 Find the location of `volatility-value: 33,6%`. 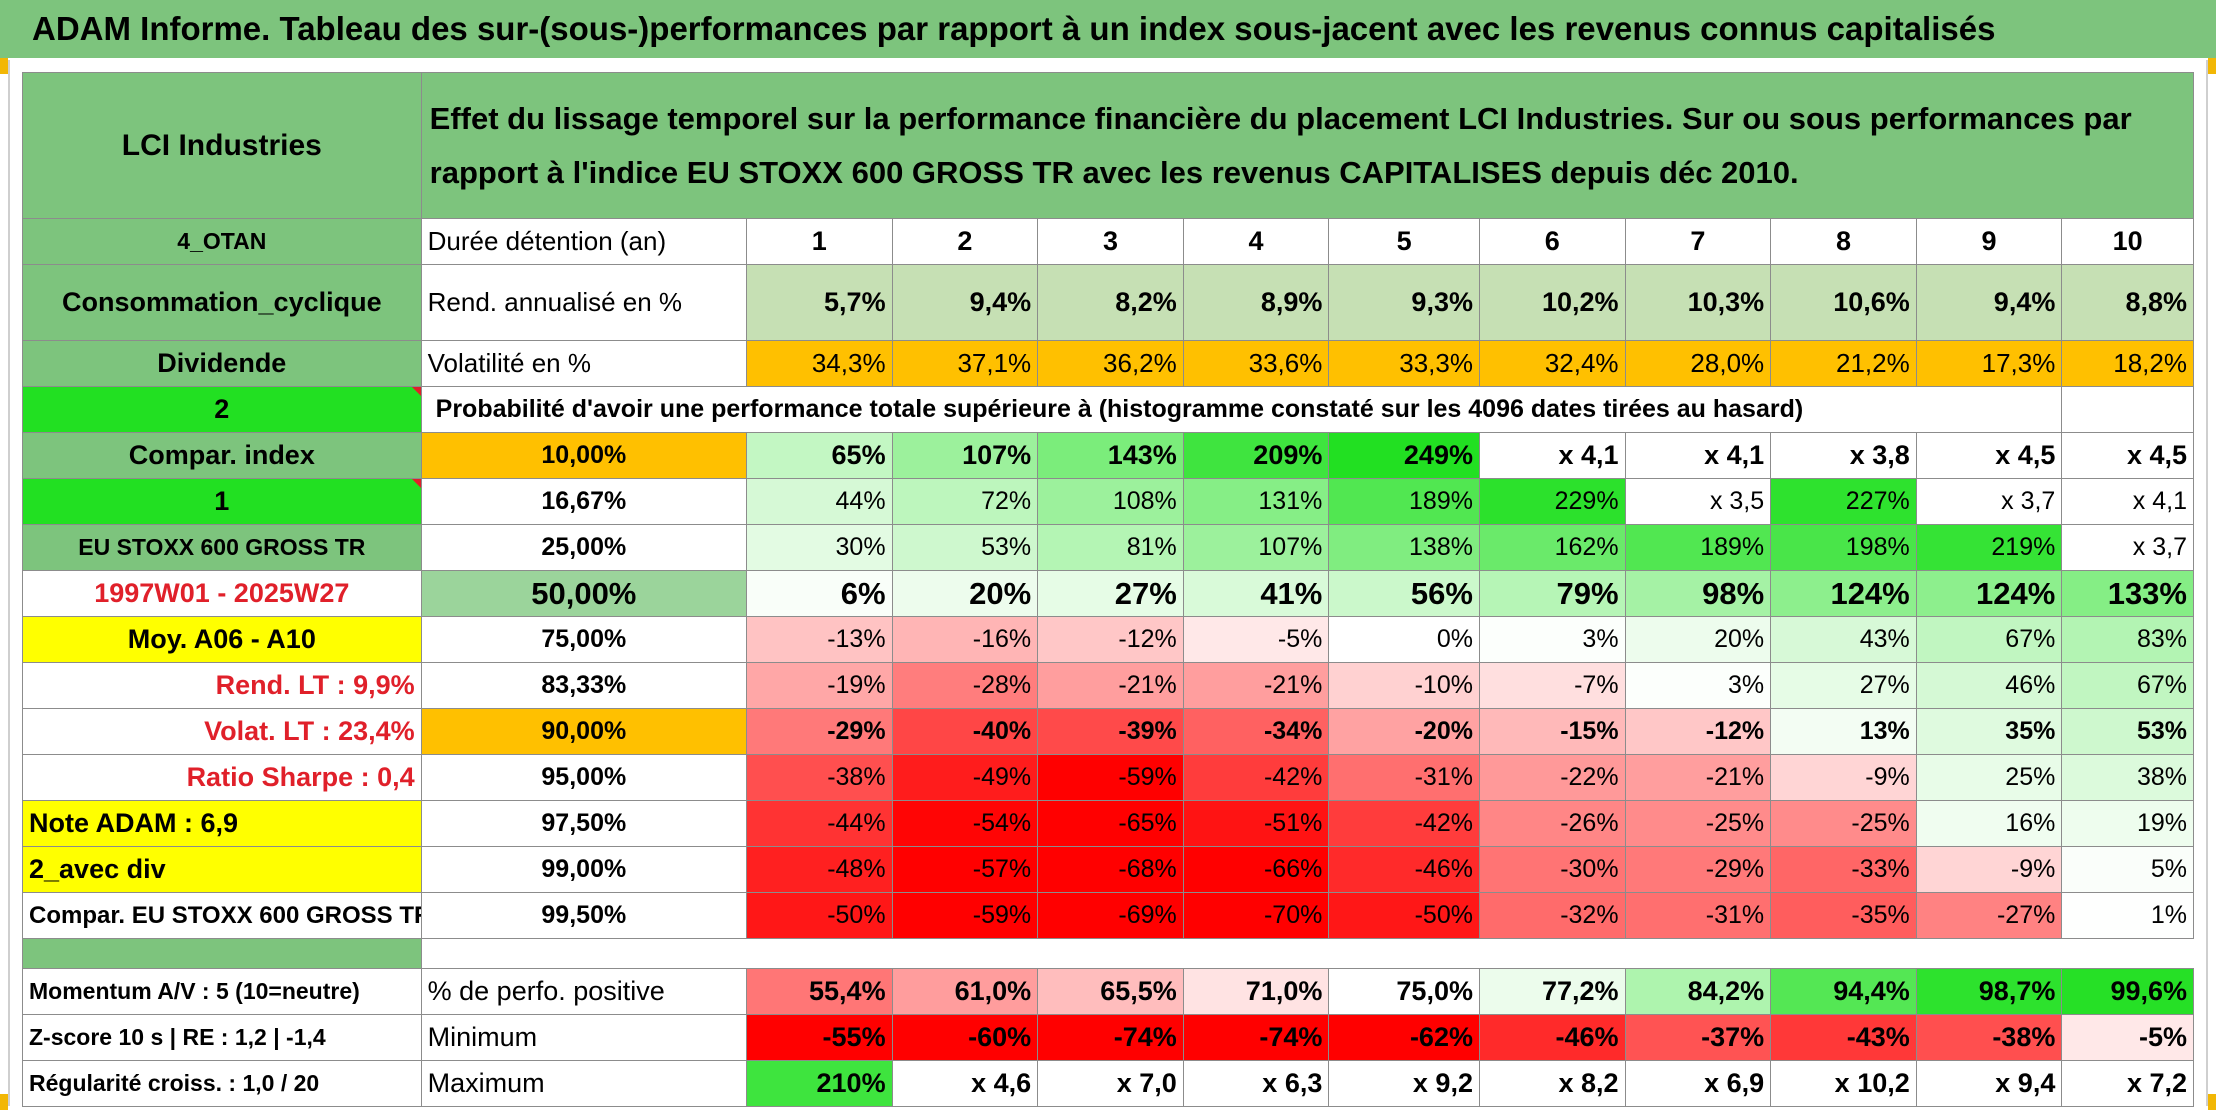

volatility-value: 33,6% is located at coordinates (1256, 363).